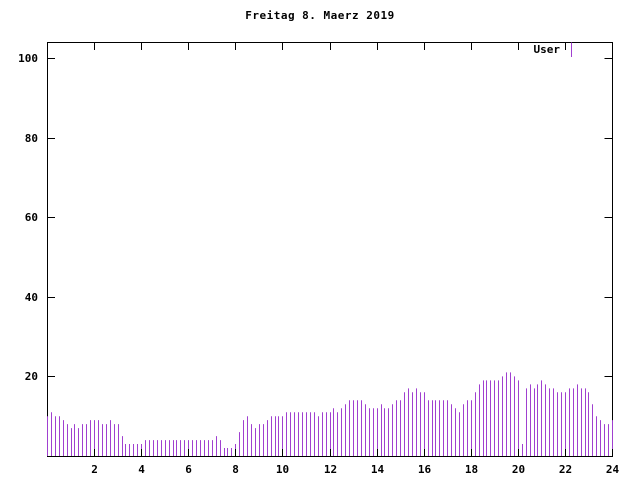 Image resolution: width=640 pixels, height=480 pixels. Describe the element at coordinates (188, 469) in the screenshot. I see `x-tick-label: 6` at that location.